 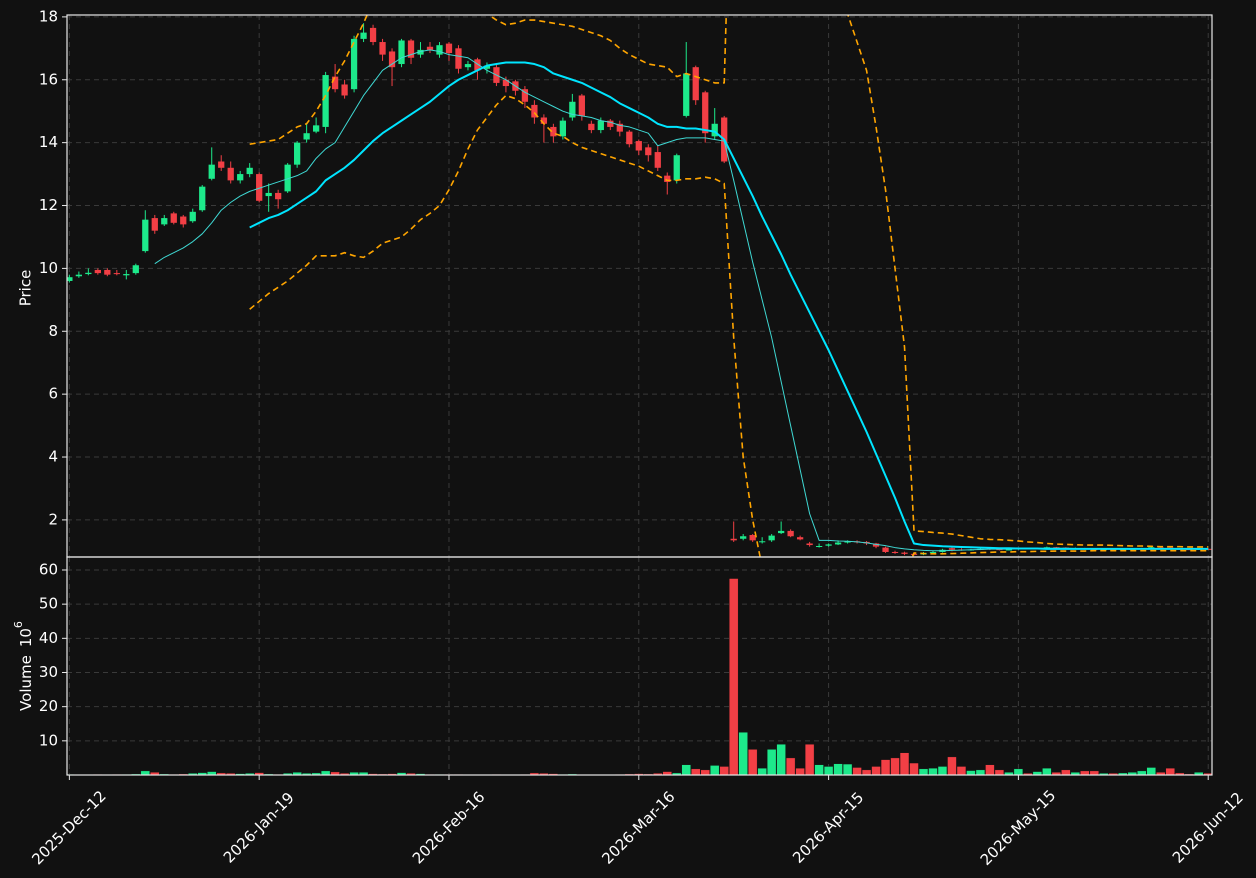 I want to click on price-tick-label: 4, so click(x=53, y=457).